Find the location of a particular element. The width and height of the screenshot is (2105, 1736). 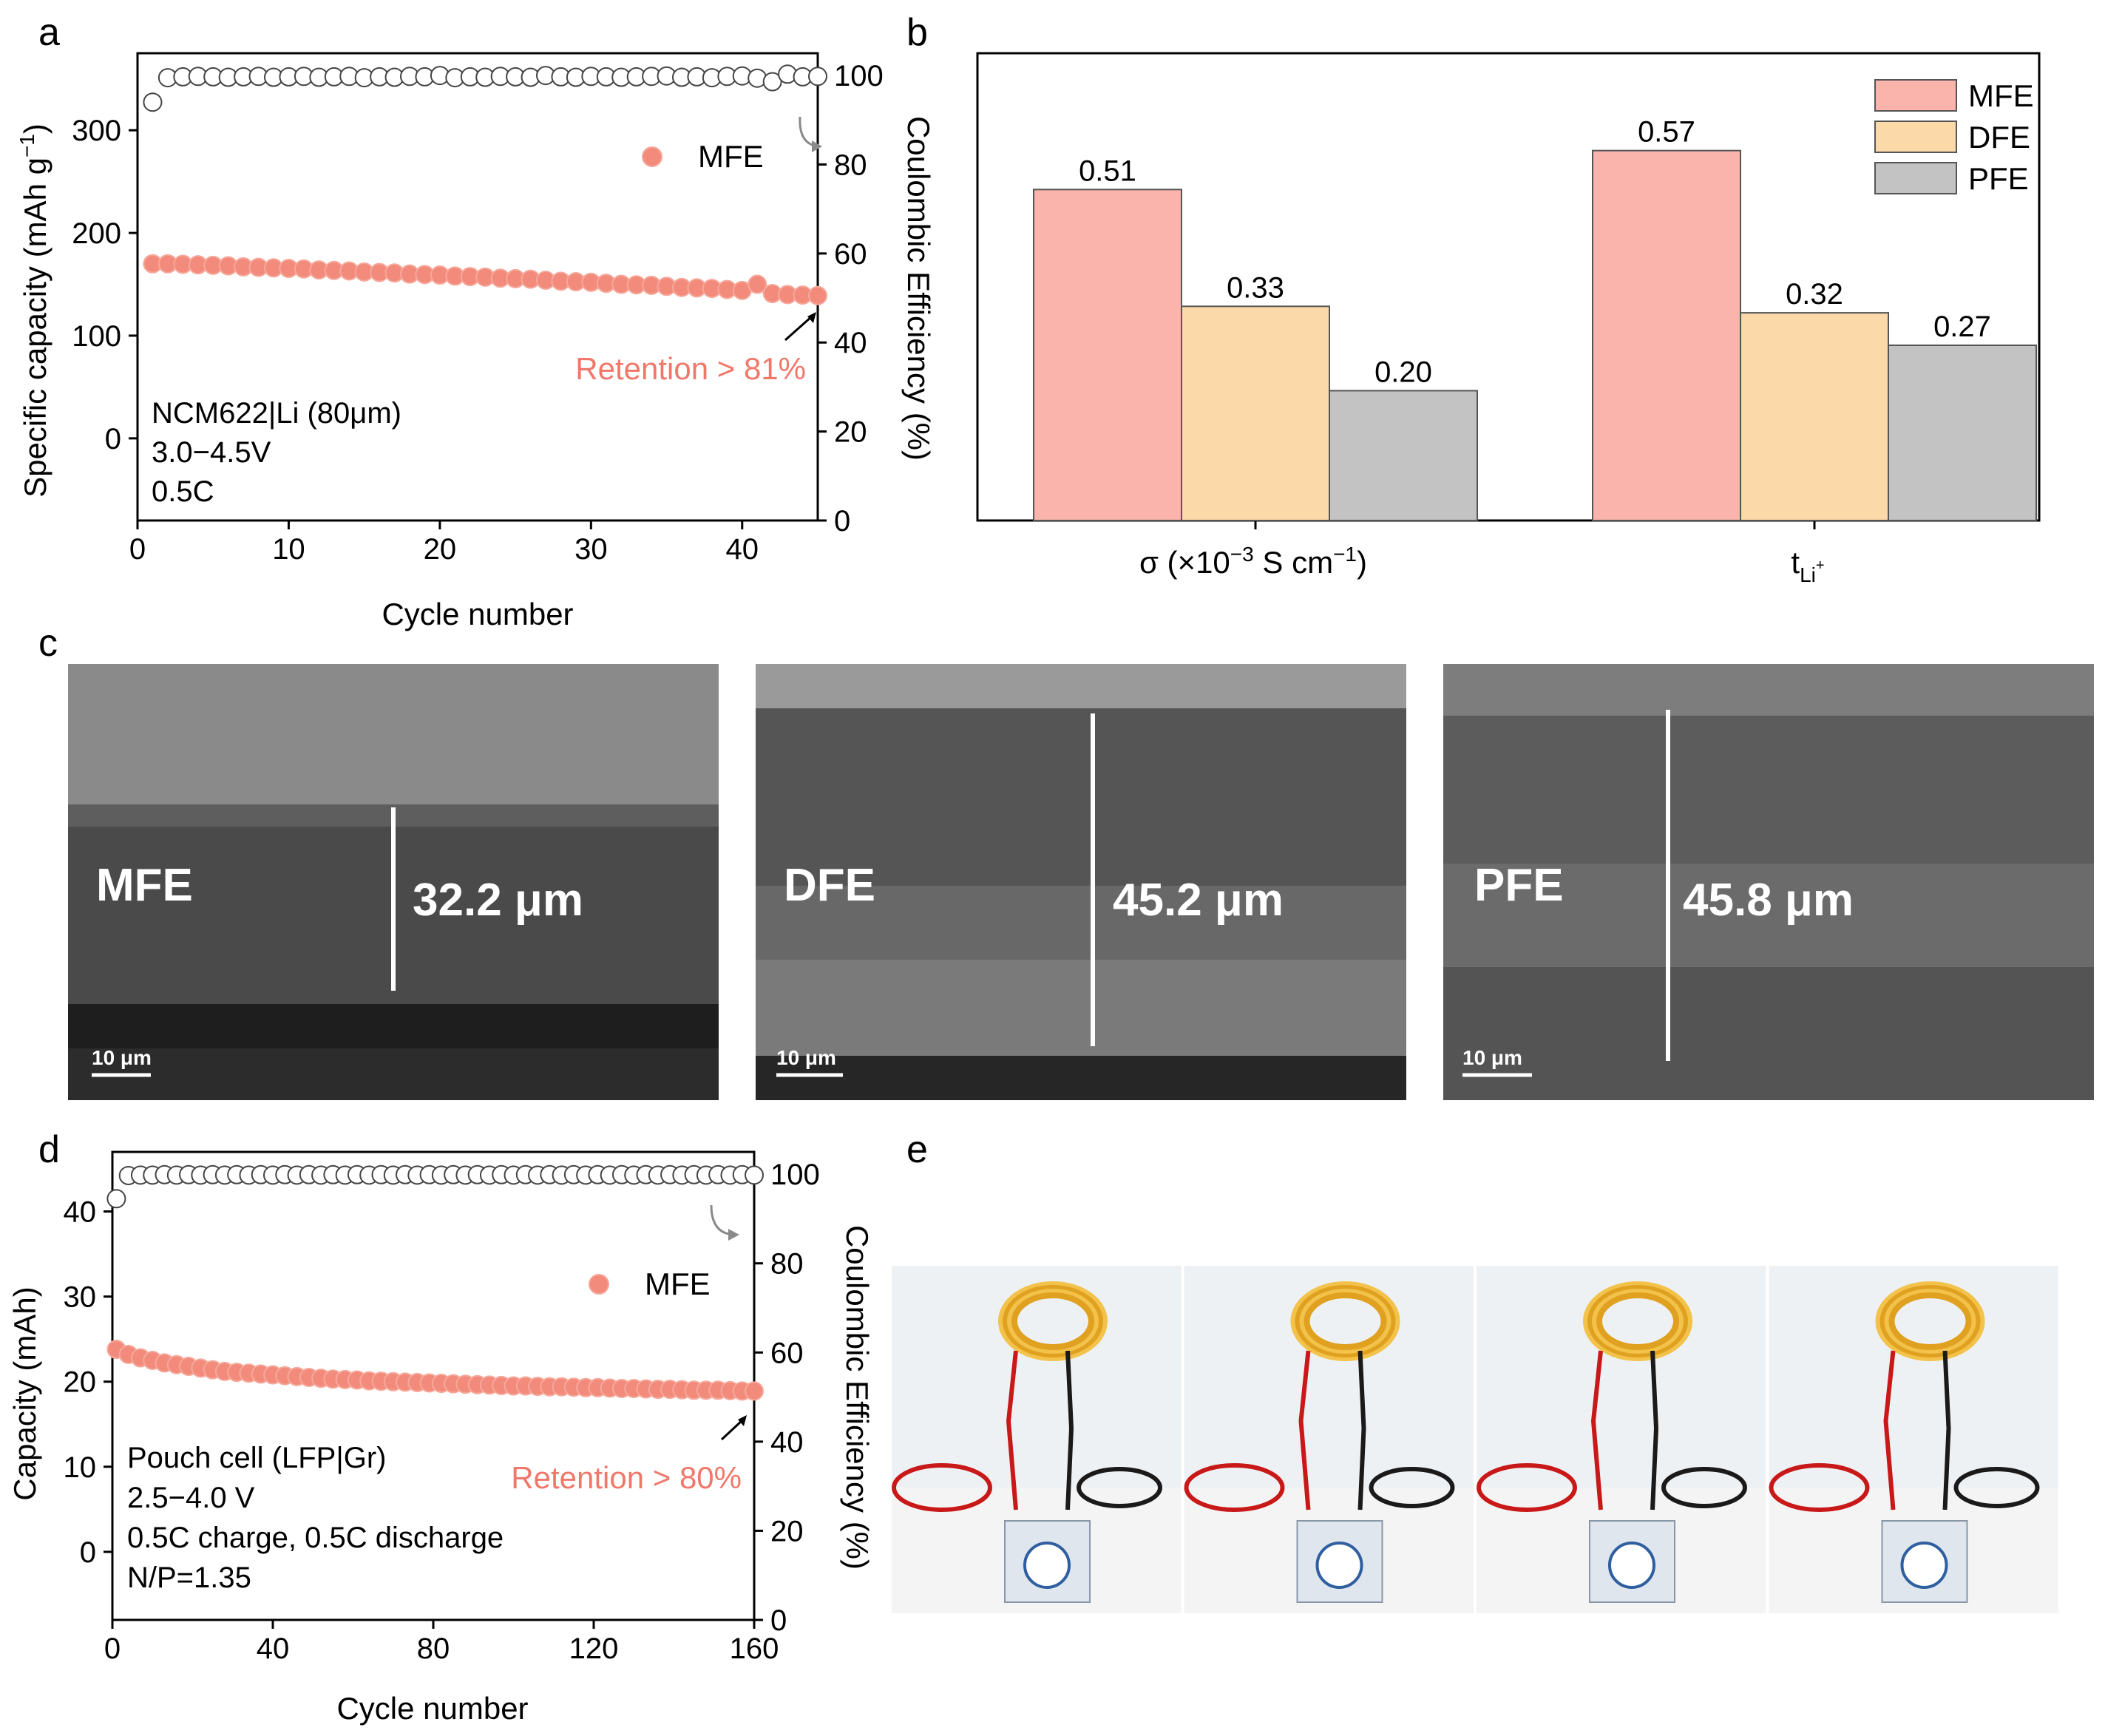

chart-b-frame is located at coordinates (1508, 287).